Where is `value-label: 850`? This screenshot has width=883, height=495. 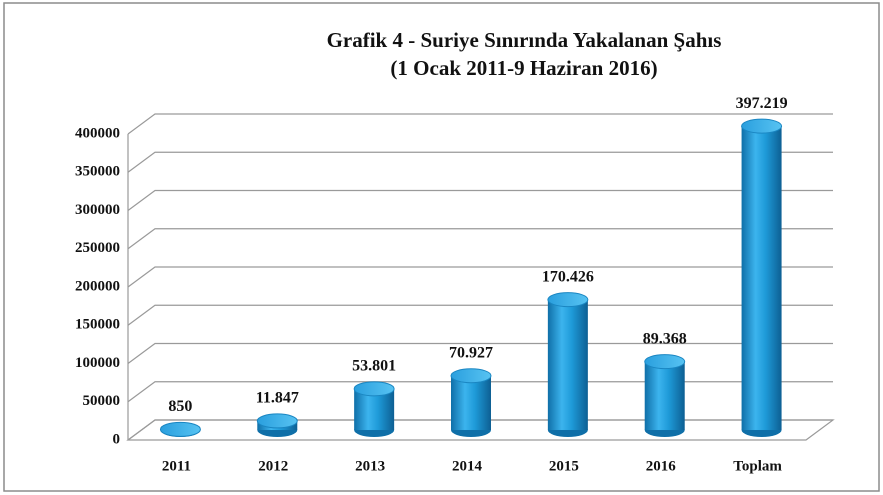
value-label: 850 is located at coordinates (180, 406).